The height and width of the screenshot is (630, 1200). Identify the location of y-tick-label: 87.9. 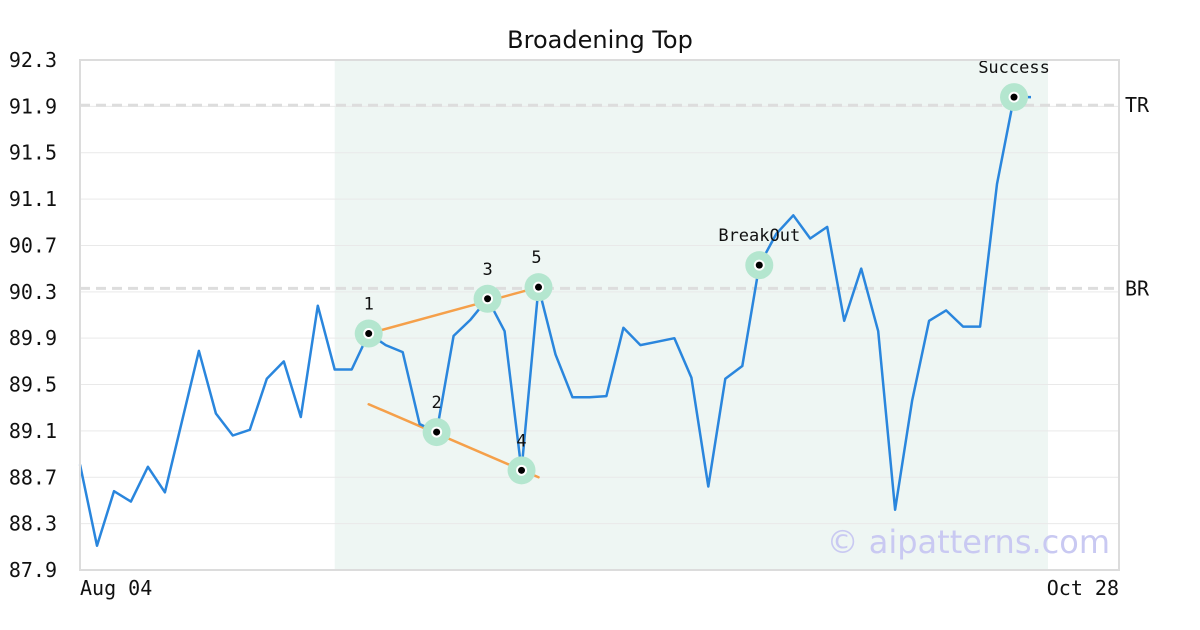
(33, 570).